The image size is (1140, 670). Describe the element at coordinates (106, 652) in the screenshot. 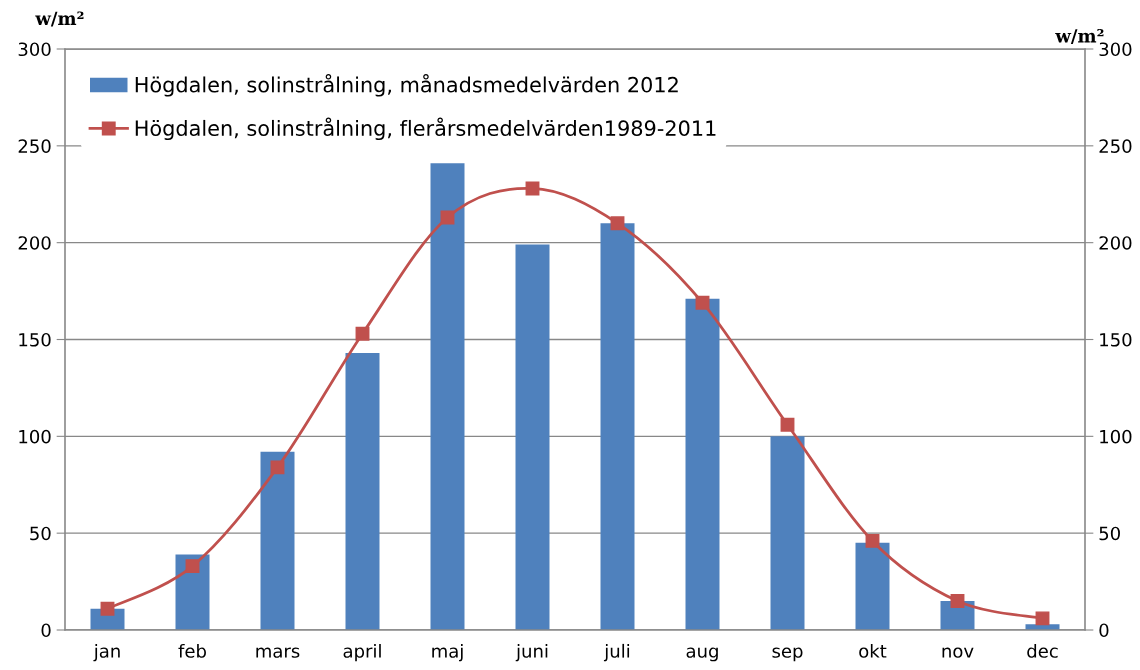

I see `x-tick-label: jan` at that location.